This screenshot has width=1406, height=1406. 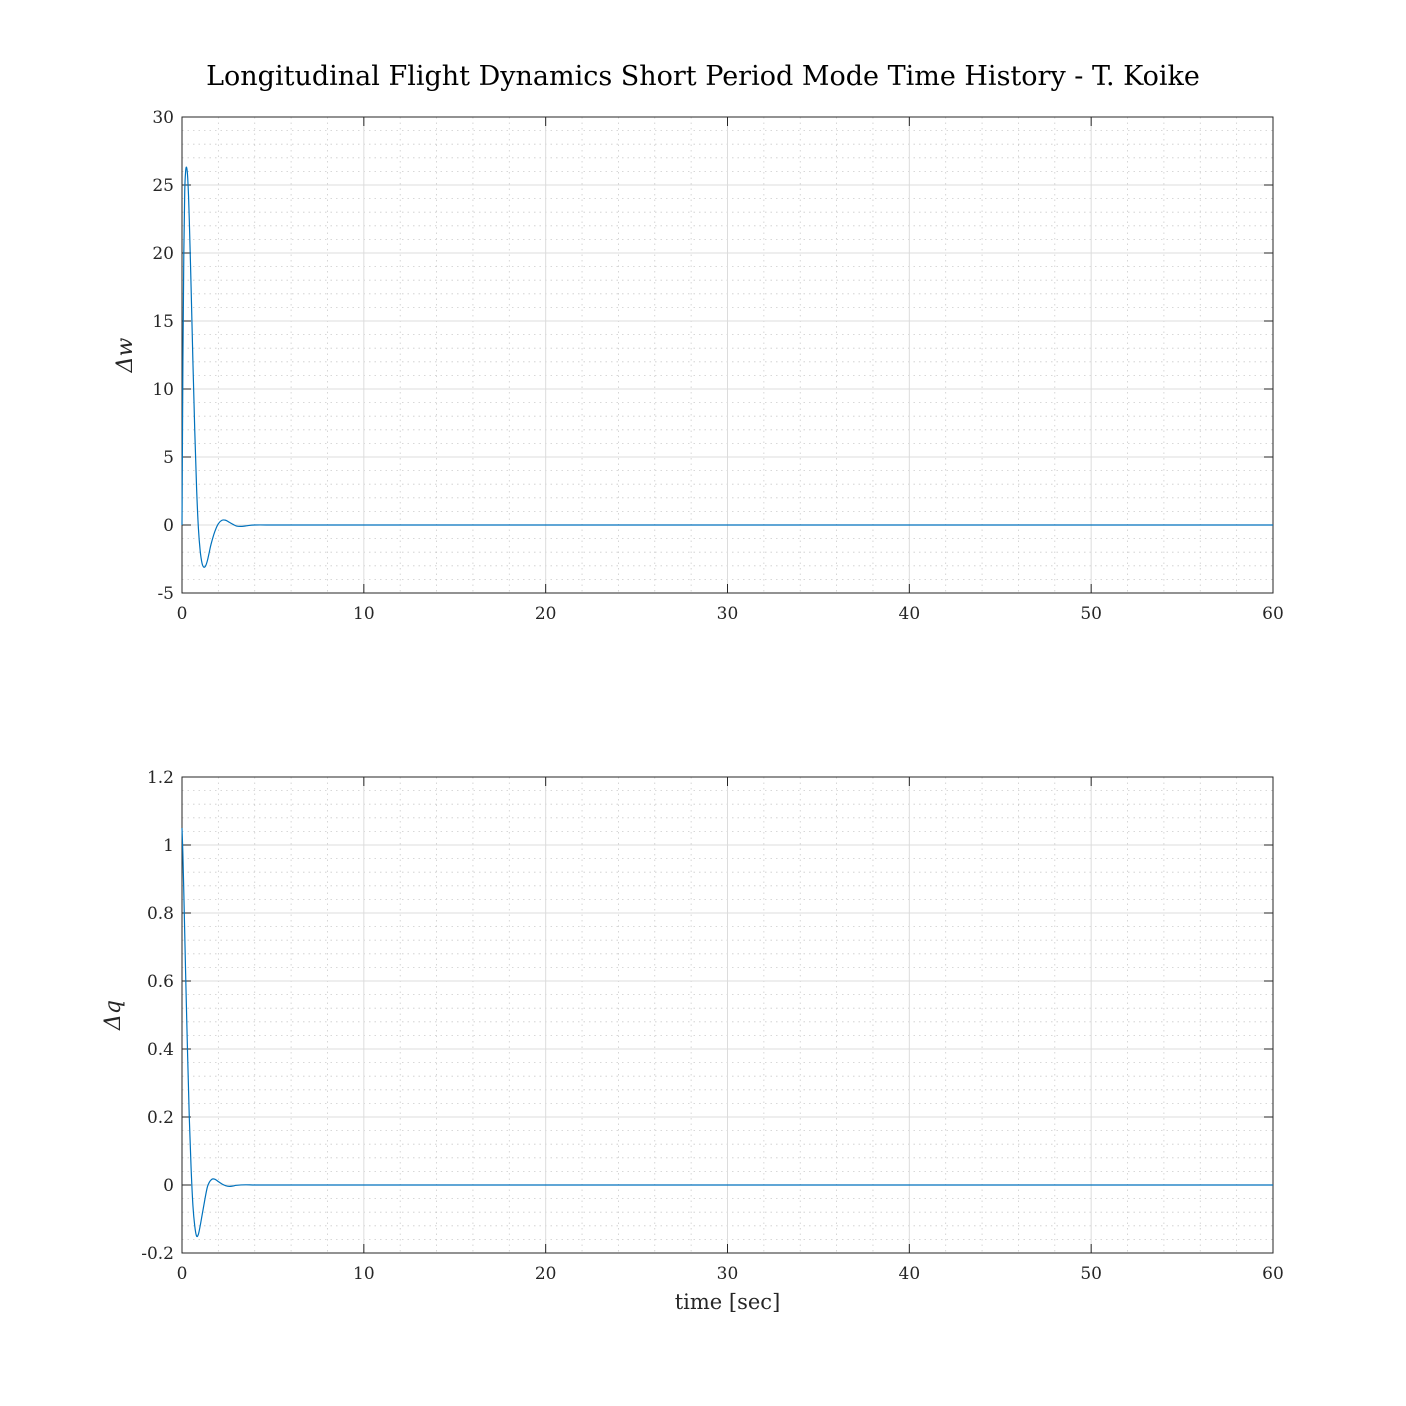 I want to click on y-tick-label: 0.2, so click(x=160, y=1118).